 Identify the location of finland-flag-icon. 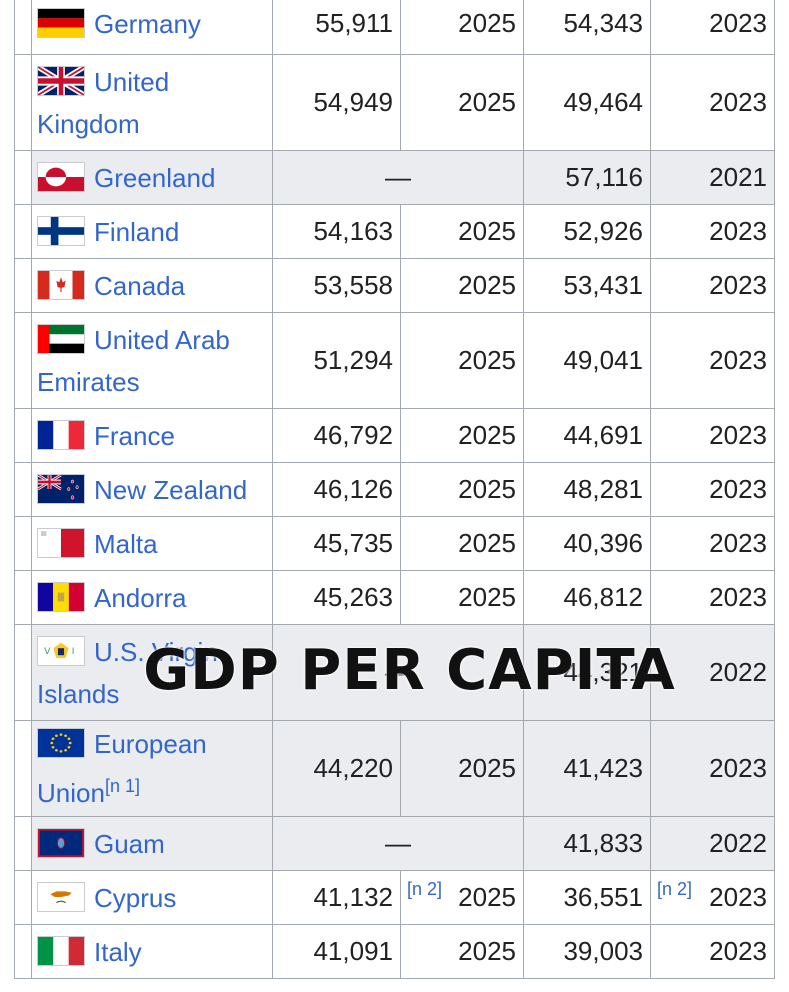
(61, 230).